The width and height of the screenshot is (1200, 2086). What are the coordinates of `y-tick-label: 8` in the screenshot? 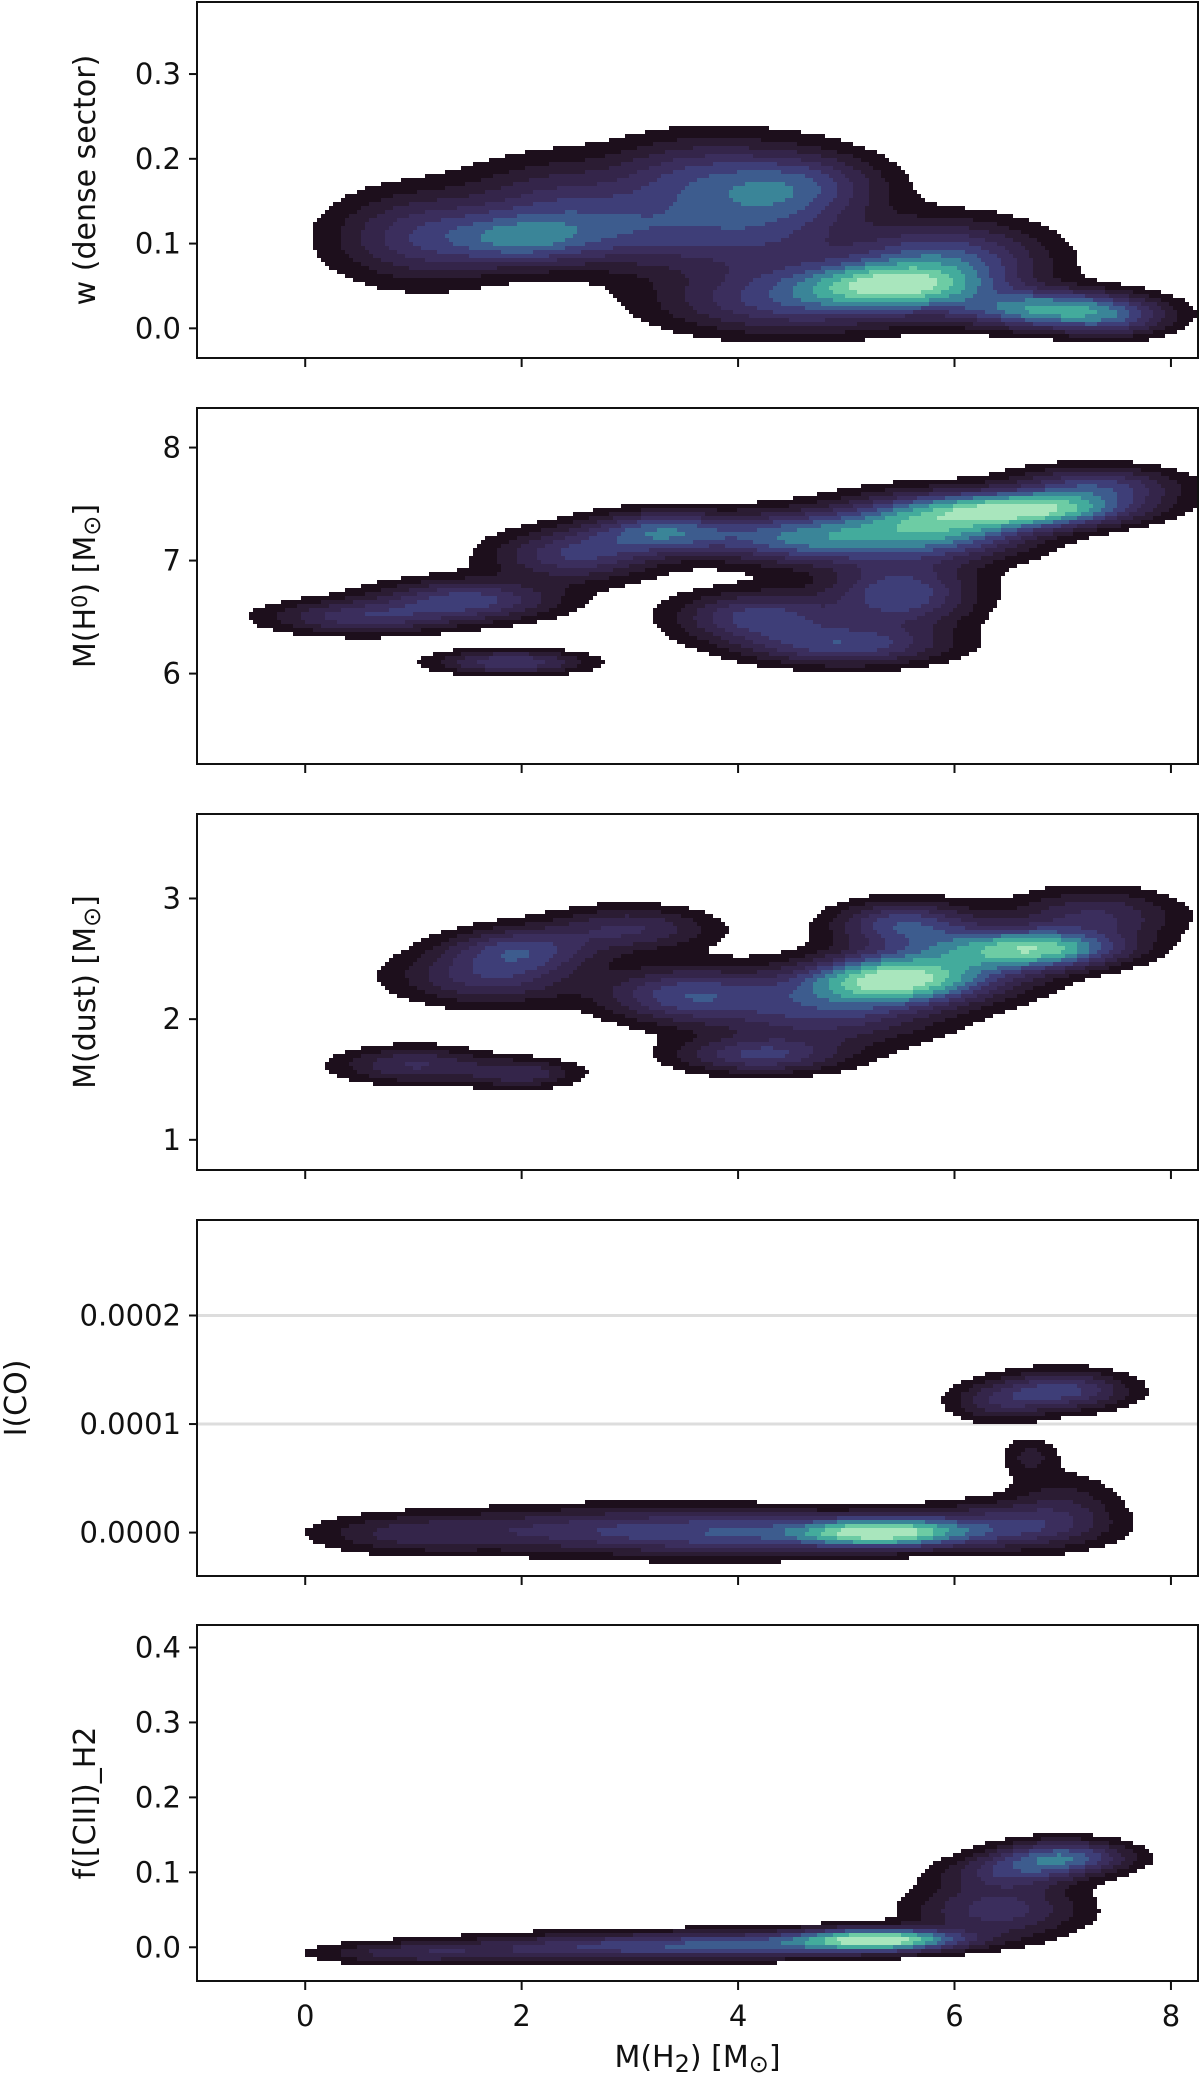 It's located at (172, 448).